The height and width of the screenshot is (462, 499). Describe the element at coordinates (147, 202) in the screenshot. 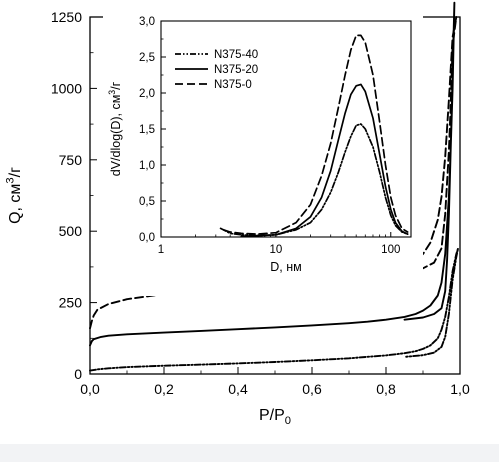

I see `inset-y-tick-label: 0,5` at that location.